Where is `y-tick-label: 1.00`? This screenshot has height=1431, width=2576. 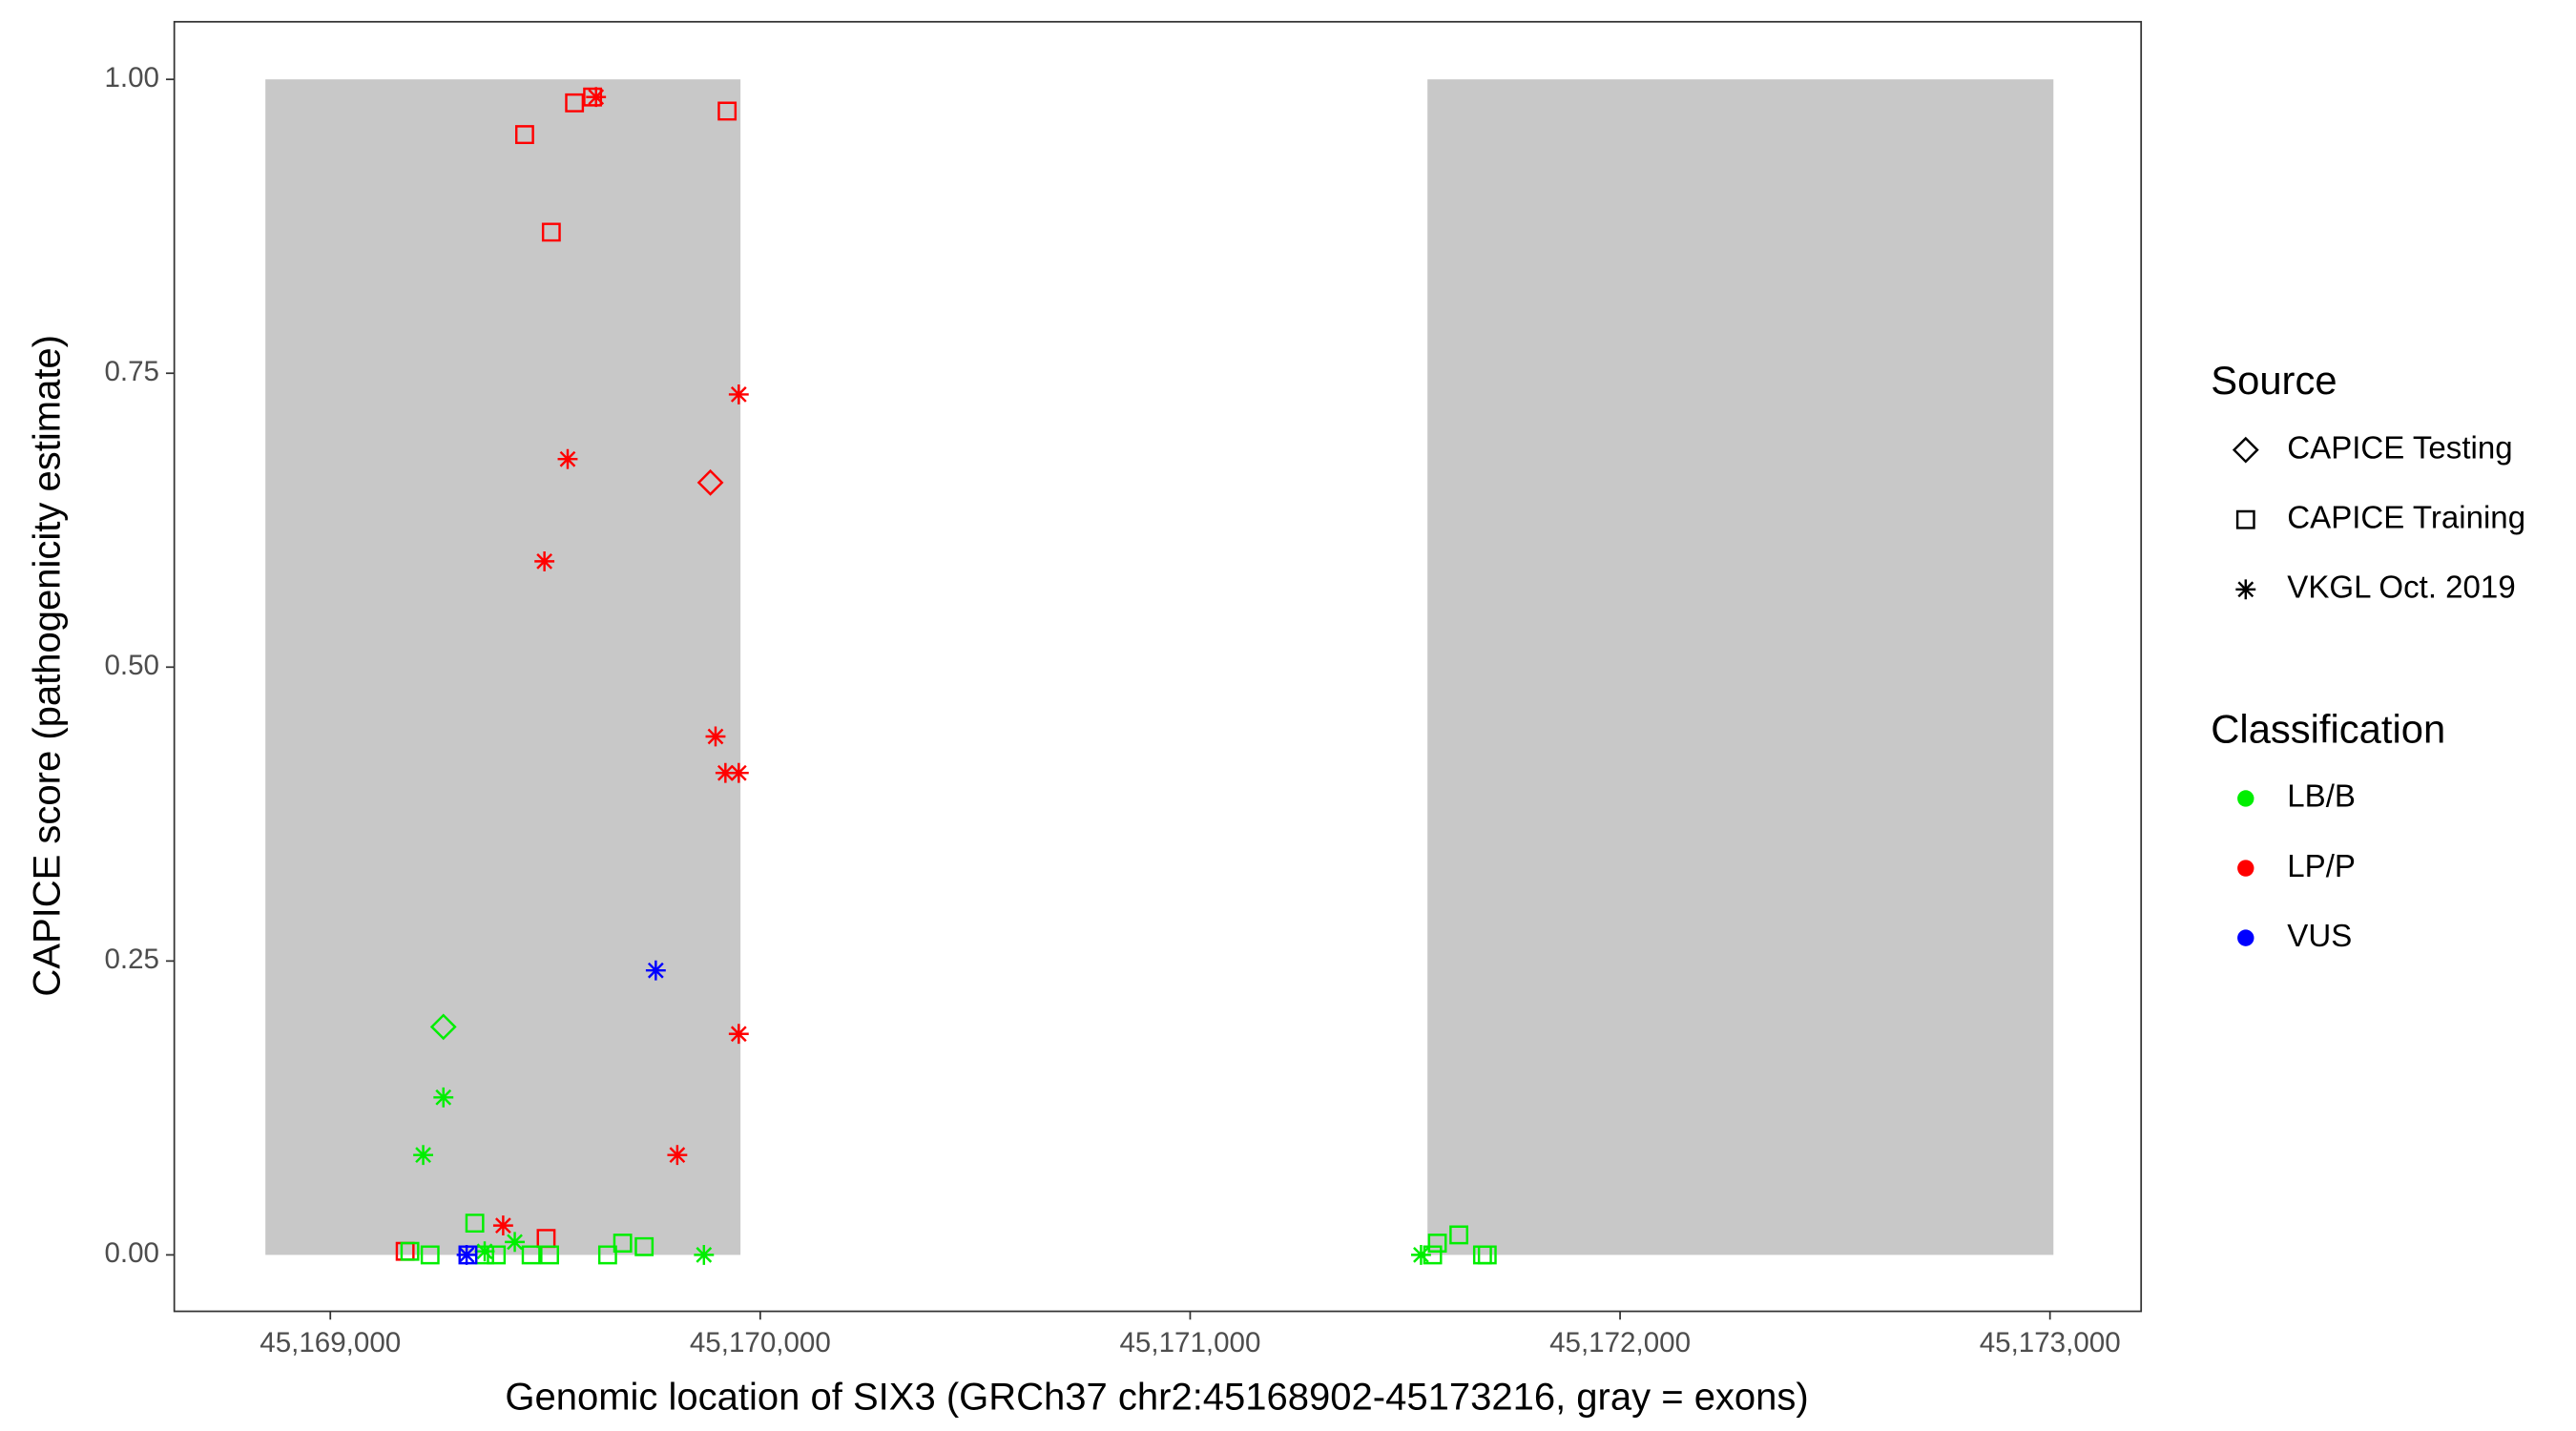
y-tick-label: 1.00 is located at coordinates (131, 77).